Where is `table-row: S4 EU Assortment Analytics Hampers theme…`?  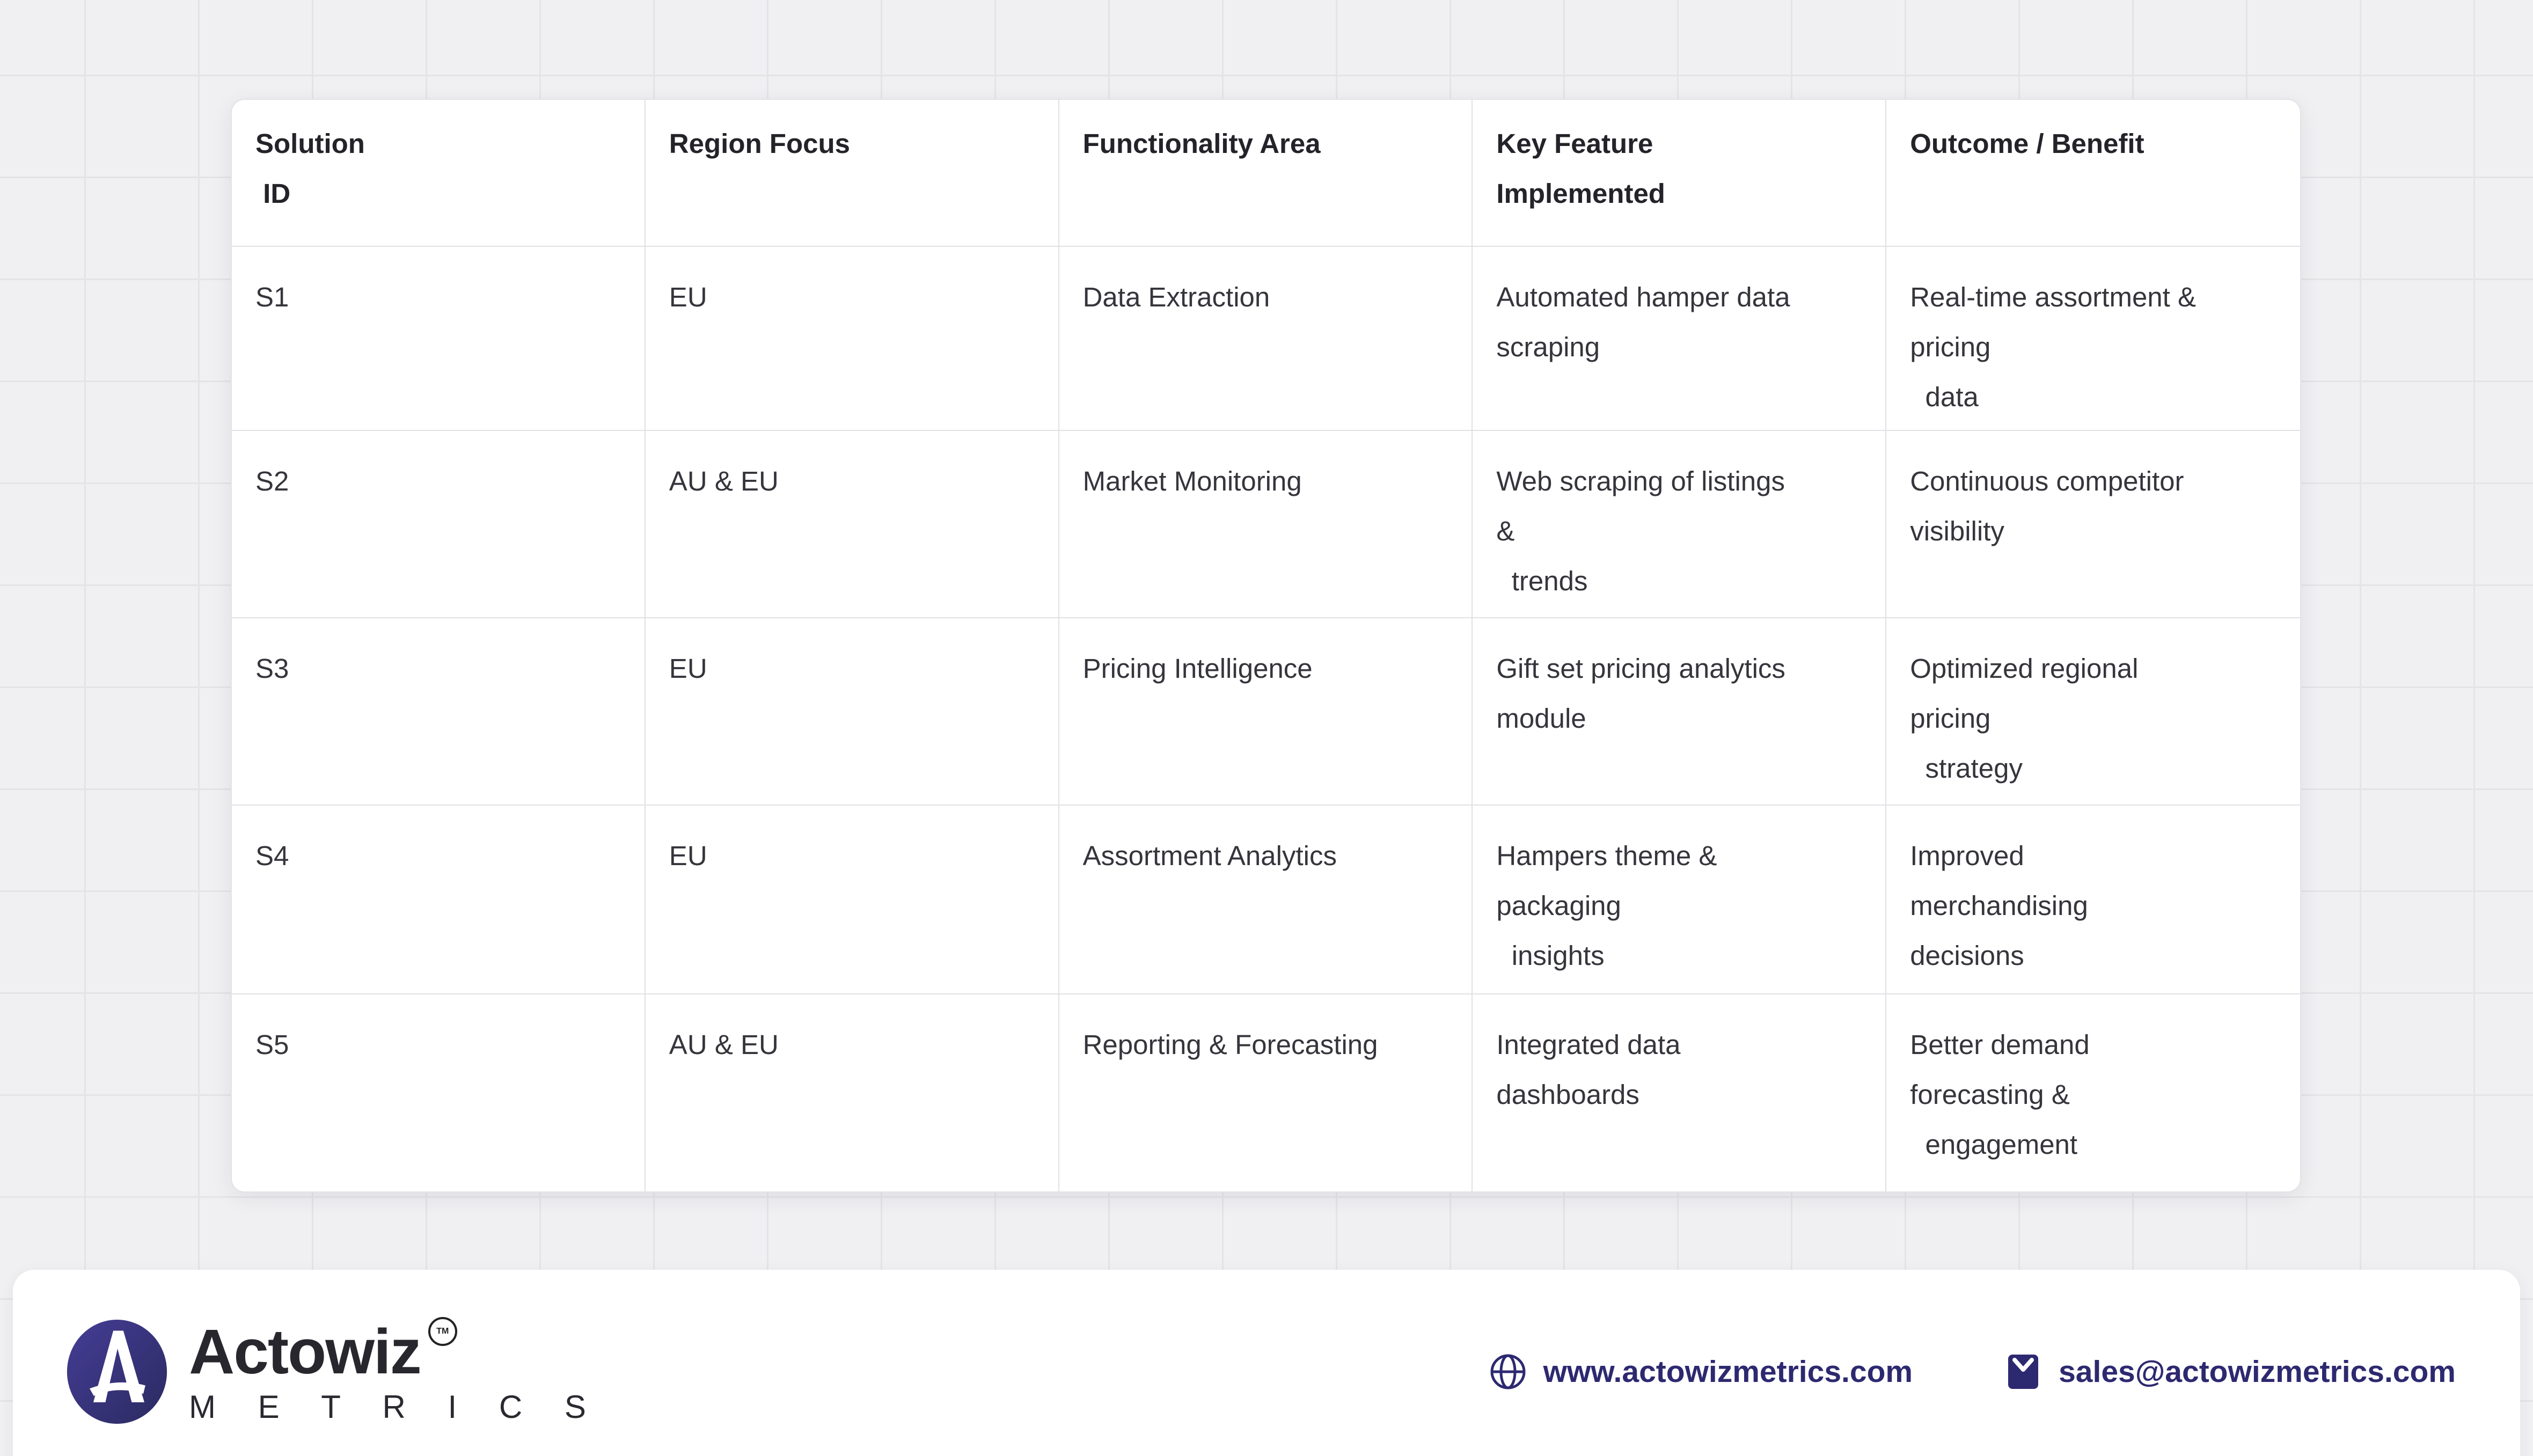
table-row: S4 EU Assortment Analytics Hampers theme… is located at coordinates (1266, 900).